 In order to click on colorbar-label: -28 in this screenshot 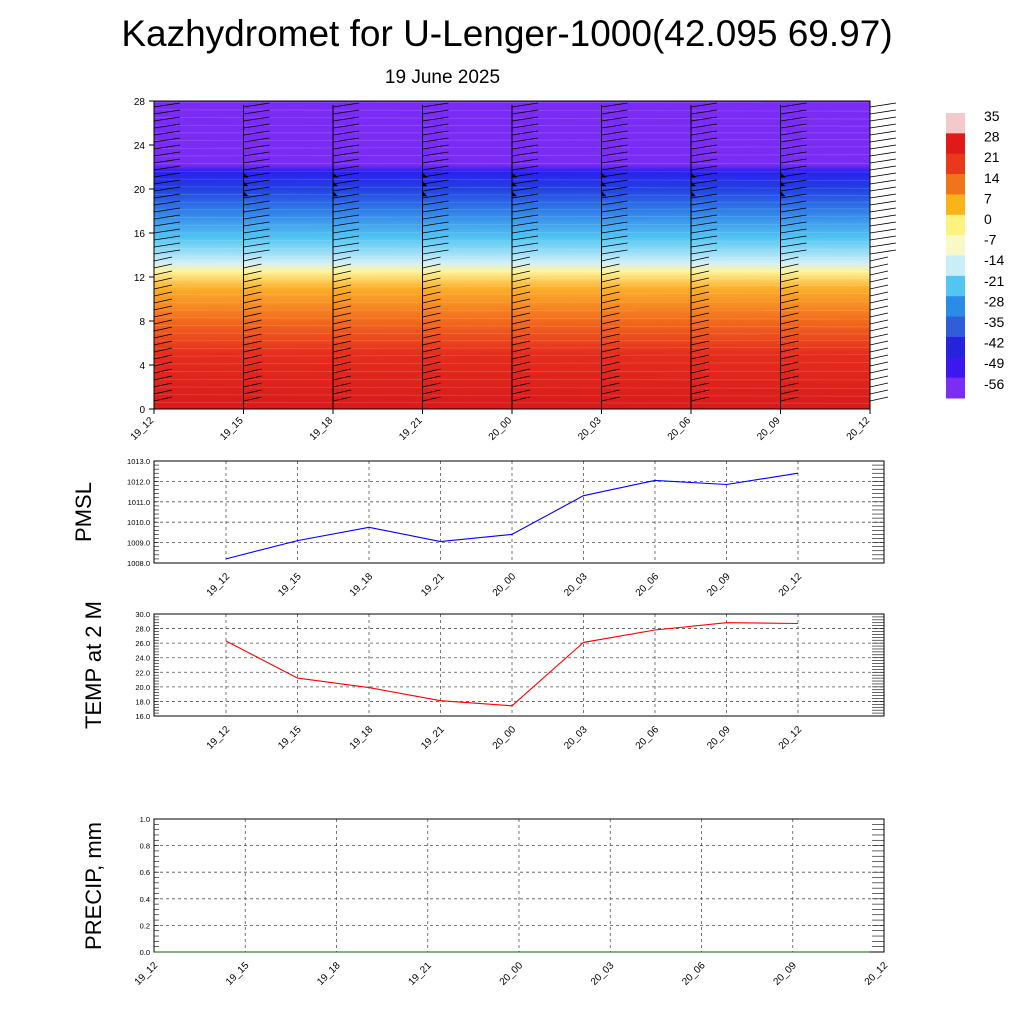, I will do `click(994, 301)`.